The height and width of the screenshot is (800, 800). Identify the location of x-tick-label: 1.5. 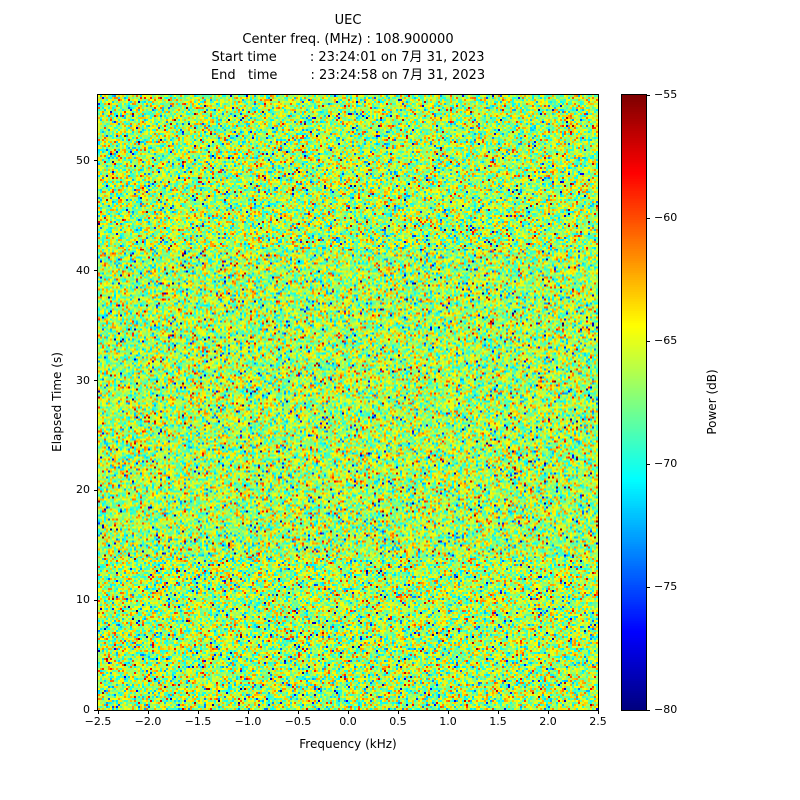
(498, 721).